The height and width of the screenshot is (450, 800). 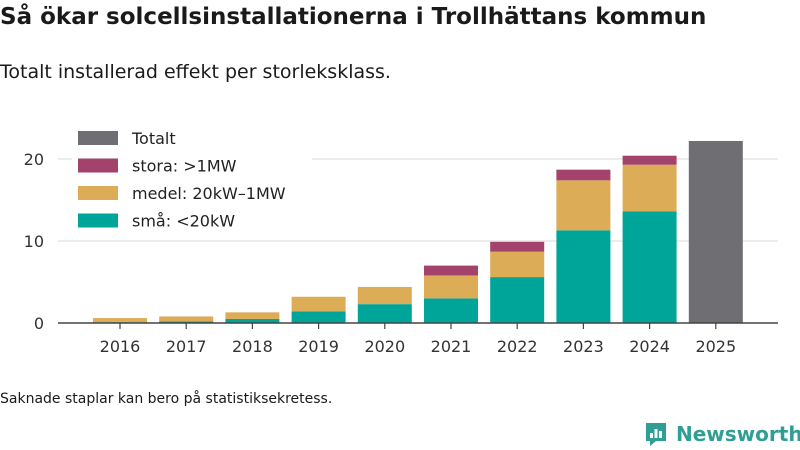 I want to click on bar-sma-2020, so click(x=384, y=313).